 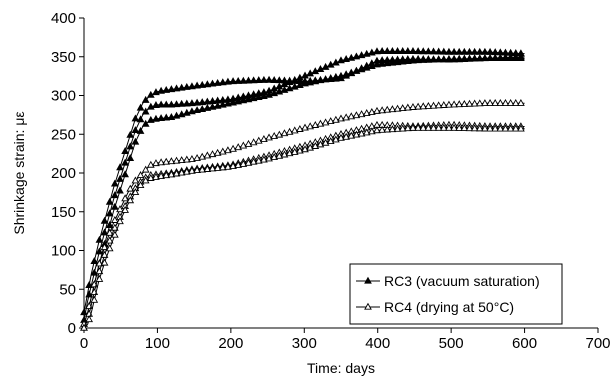 I want to click on x-tick-label: 200, so click(x=230, y=343).